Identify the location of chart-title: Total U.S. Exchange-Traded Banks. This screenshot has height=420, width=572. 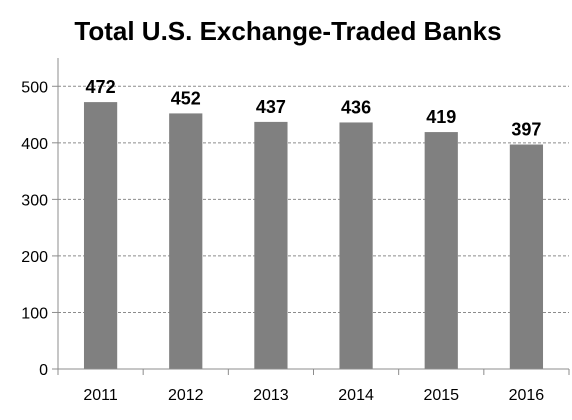
(287, 31).